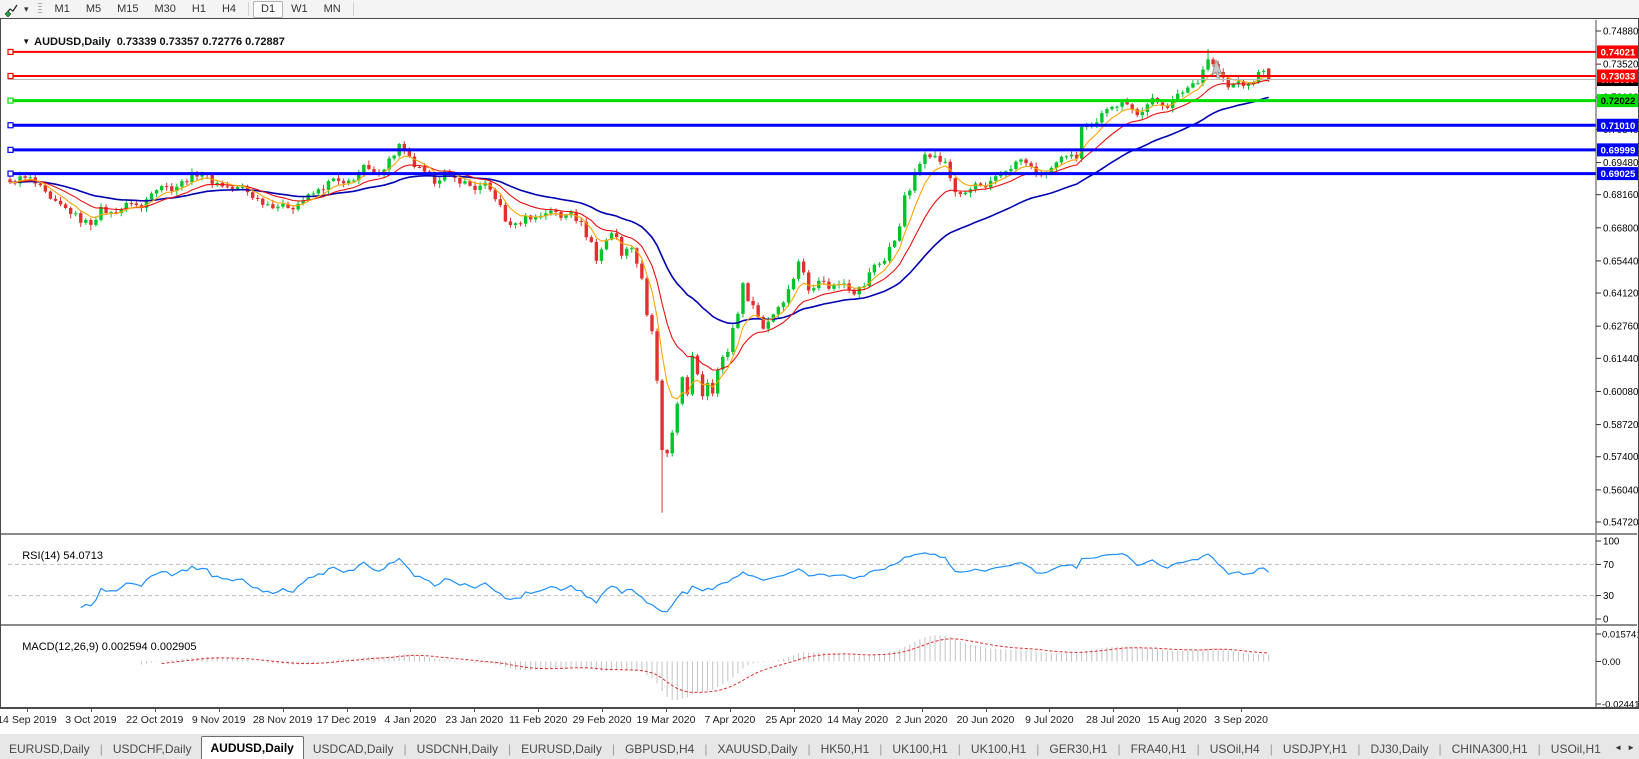 Image resolution: width=1639 pixels, height=759 pixels. What do you see at coordinates (1621, 457) in the screenshot?
I see `price-tick-label: 0.57400` at bounding box center [1621, 457].